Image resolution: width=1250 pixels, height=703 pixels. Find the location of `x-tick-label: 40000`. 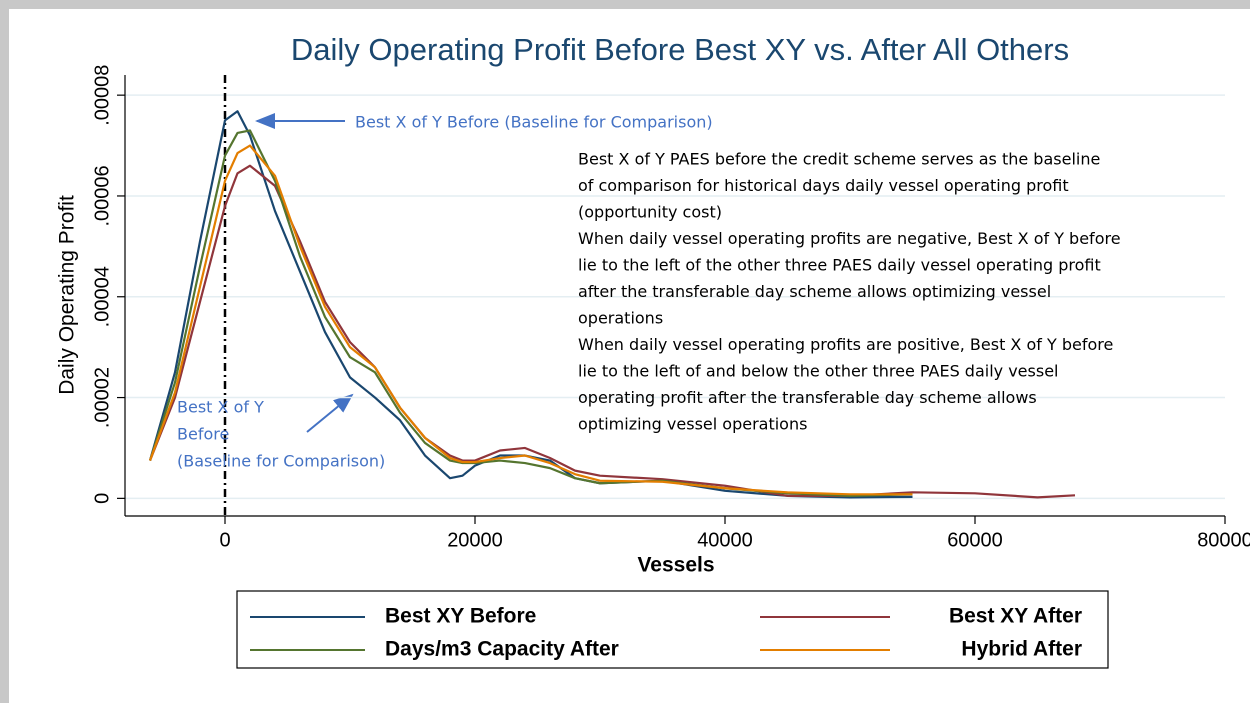

x-tick-label: 40000 is located at coordinates (725, 540).